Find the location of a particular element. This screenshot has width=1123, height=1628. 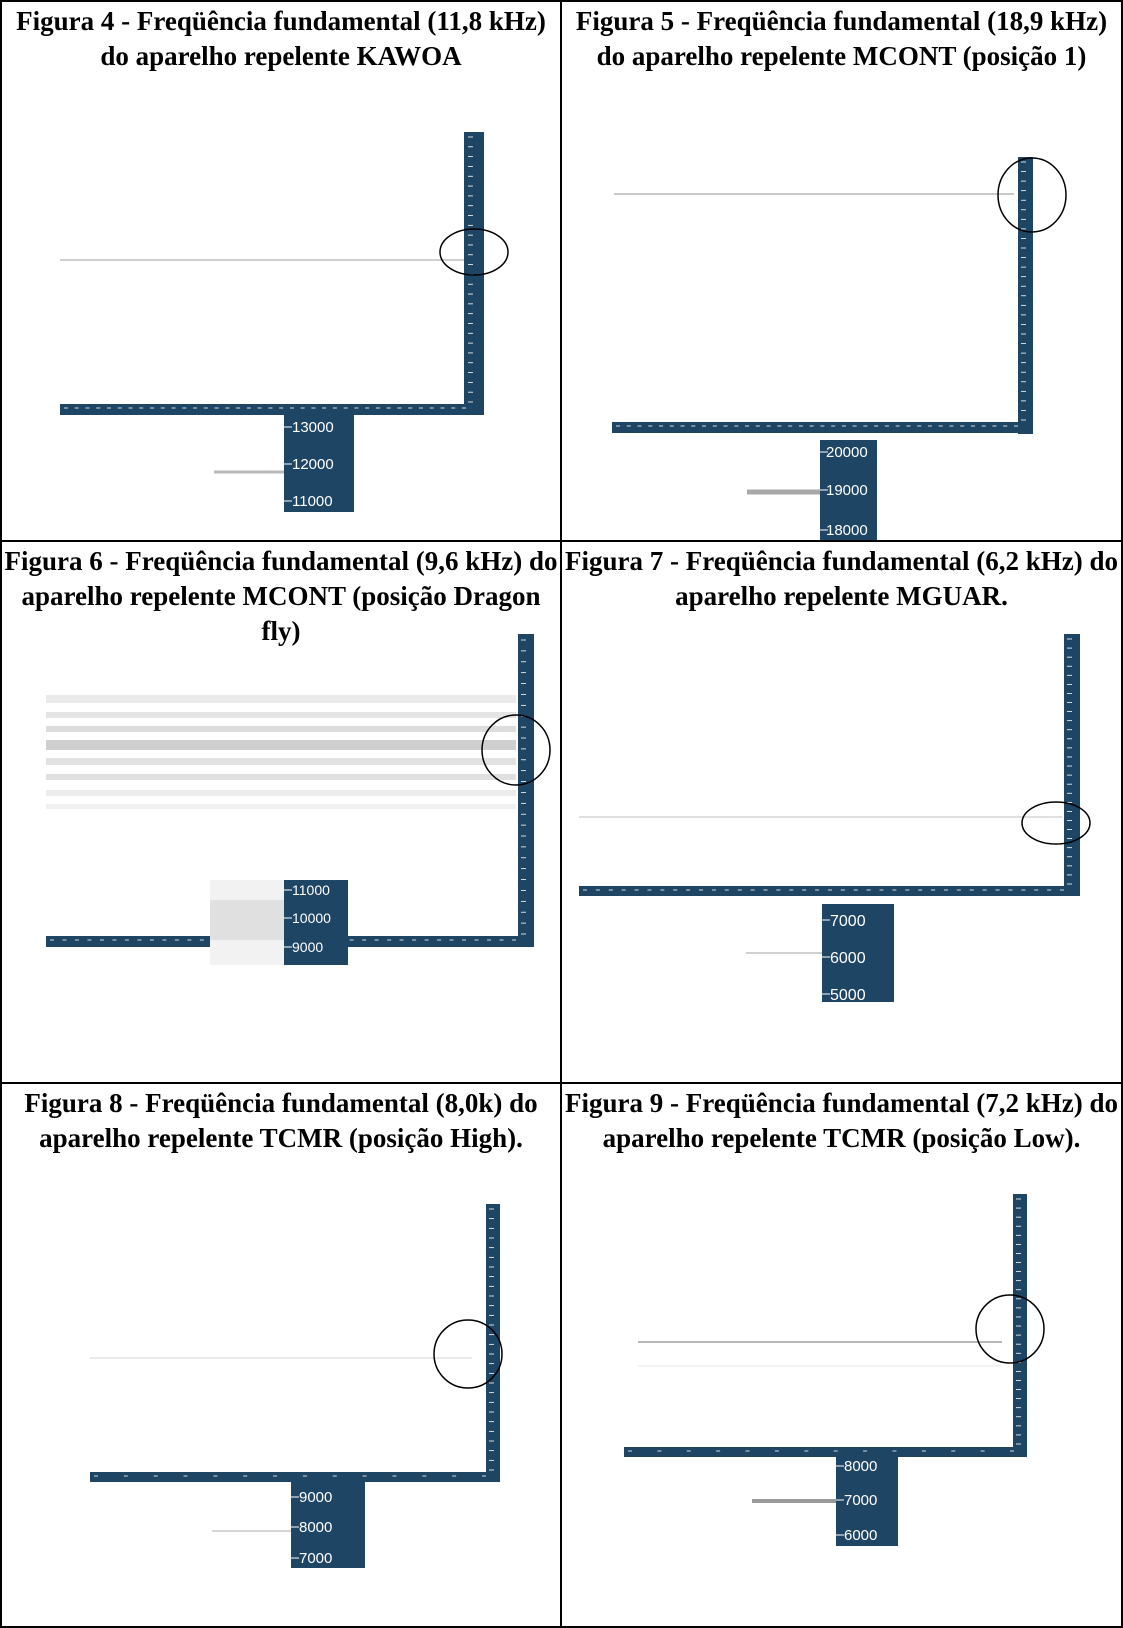

figure-4-zoom-tick-1: 12000 is located at coordinates (313, 464).